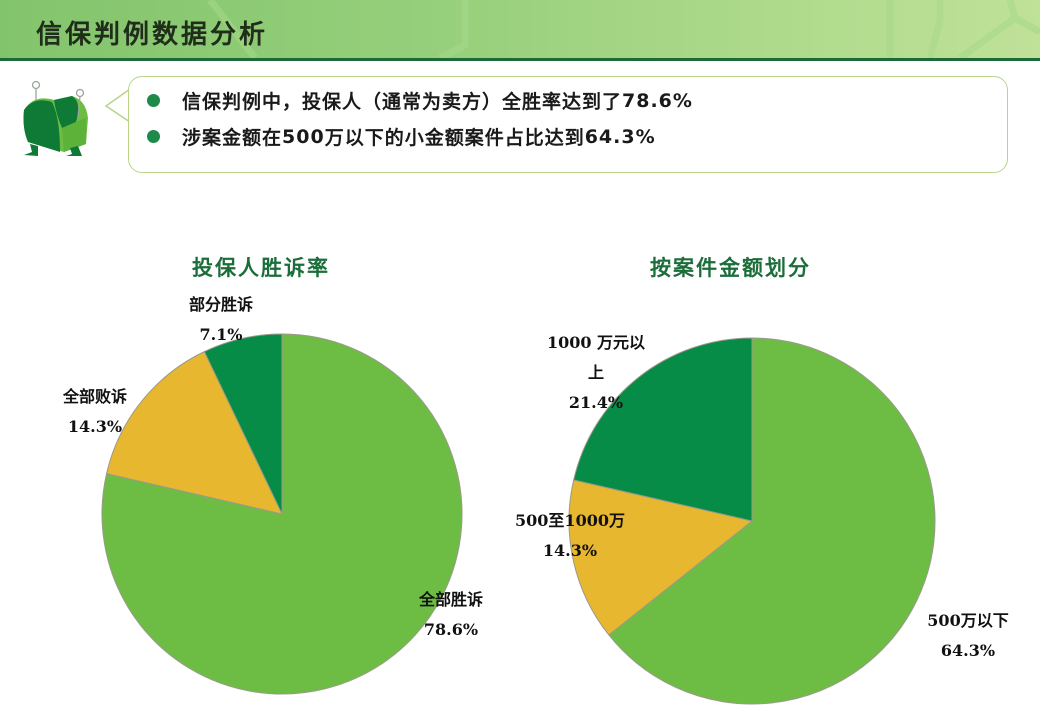 This screenshot has height=720, width=1040. I want to click on bullet-figure: 78.6%, so click(657, 100).